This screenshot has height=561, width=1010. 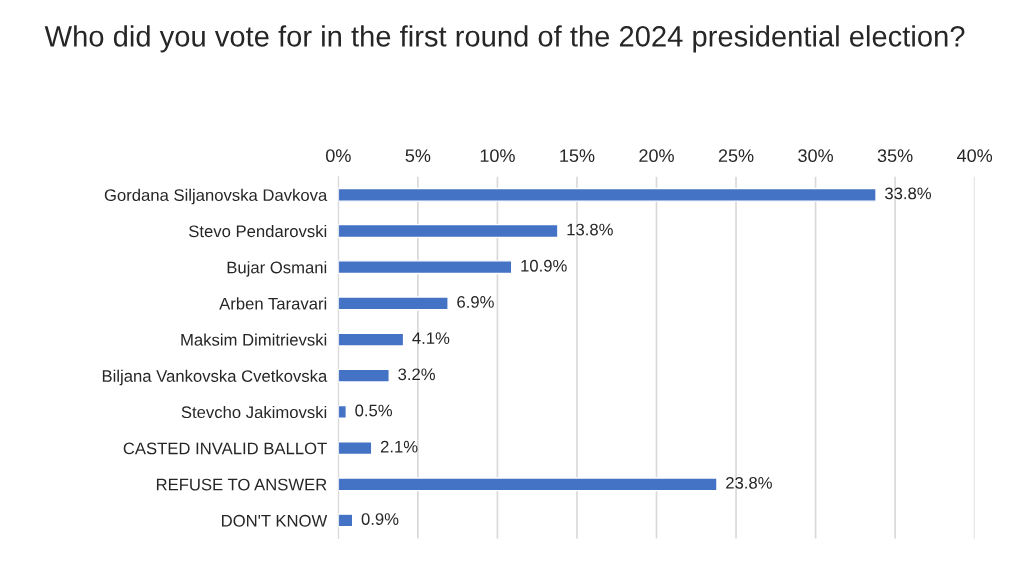 What do you see at coordinates (216, 196) in the screenshot?
I see `y-tick-label: Gordana Siljanovska Davkova` at bounding box center [216, 196].